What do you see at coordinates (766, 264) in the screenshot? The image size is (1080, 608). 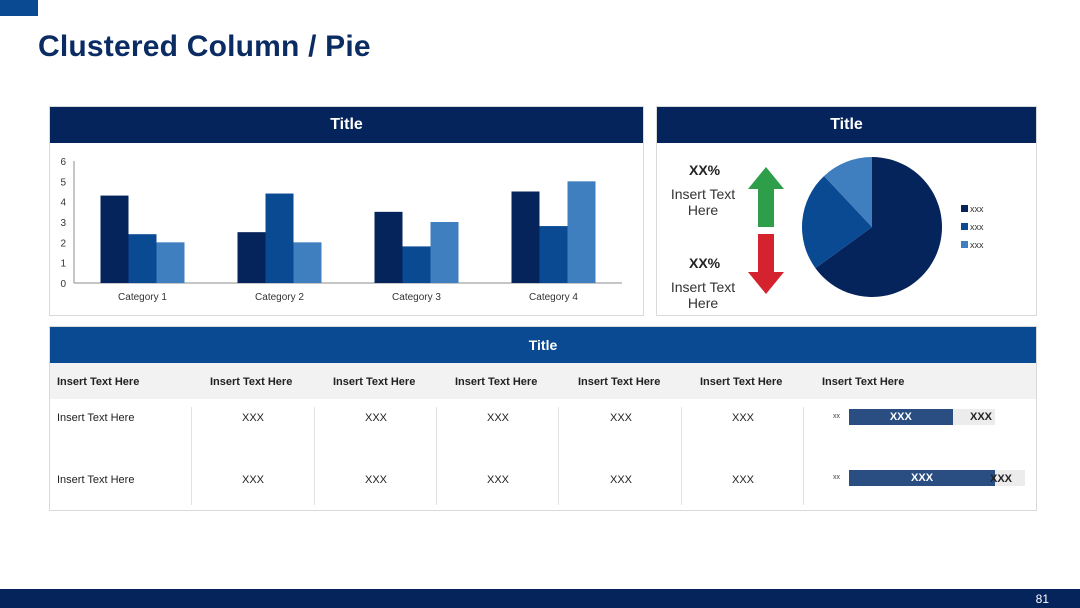 I see `arrow-down-icon` at bounding box center [766, 264].